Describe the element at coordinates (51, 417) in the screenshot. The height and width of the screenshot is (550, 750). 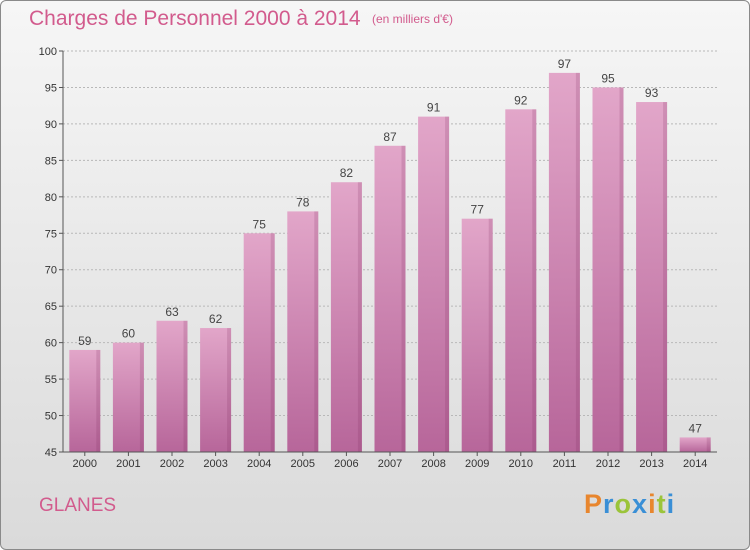
I see `y-tick-label: 50` at that location.